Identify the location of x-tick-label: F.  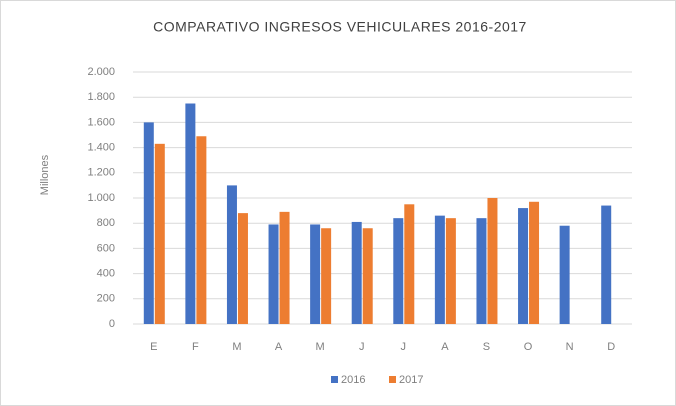
(195, 347).